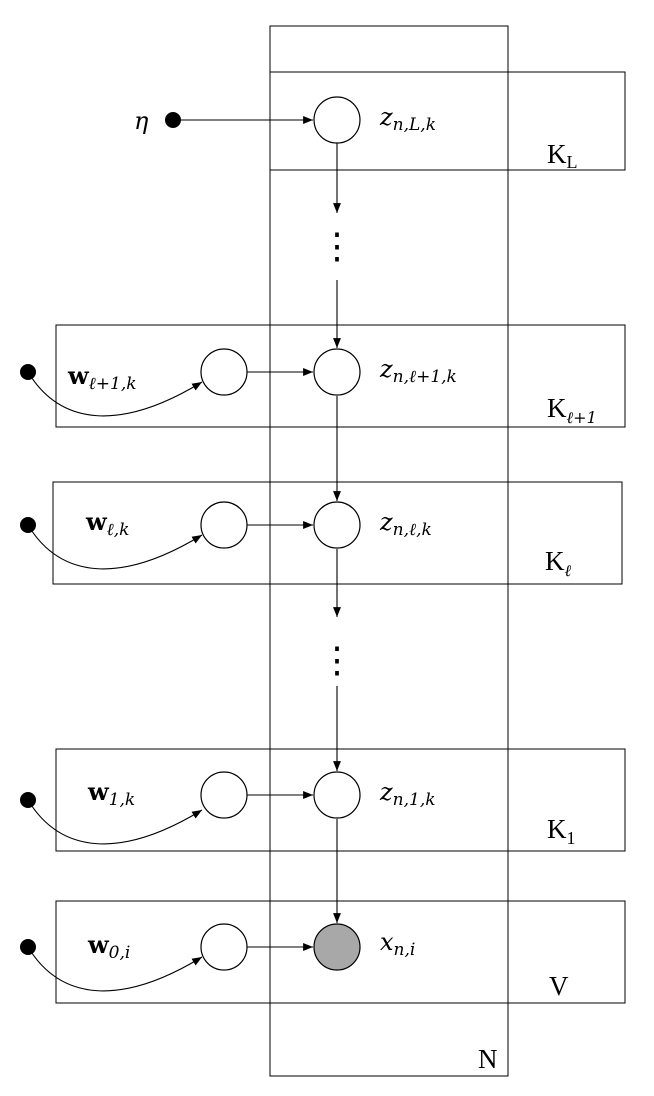 Image resolution: width=654 pixels, height=1096 pixels. Describe the element at coordinates (173, 120) in the screenshot. I see `eta-hyperparameter-dot` at that location.